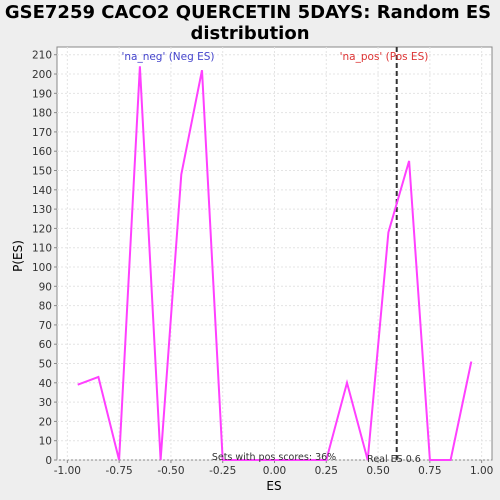 This screenshot has height=500, width=500. Describe the element at coordinates (384, 57) in the screenshot. I see `pos-es-label: 'na_pos' (Pos ES)` at that location.